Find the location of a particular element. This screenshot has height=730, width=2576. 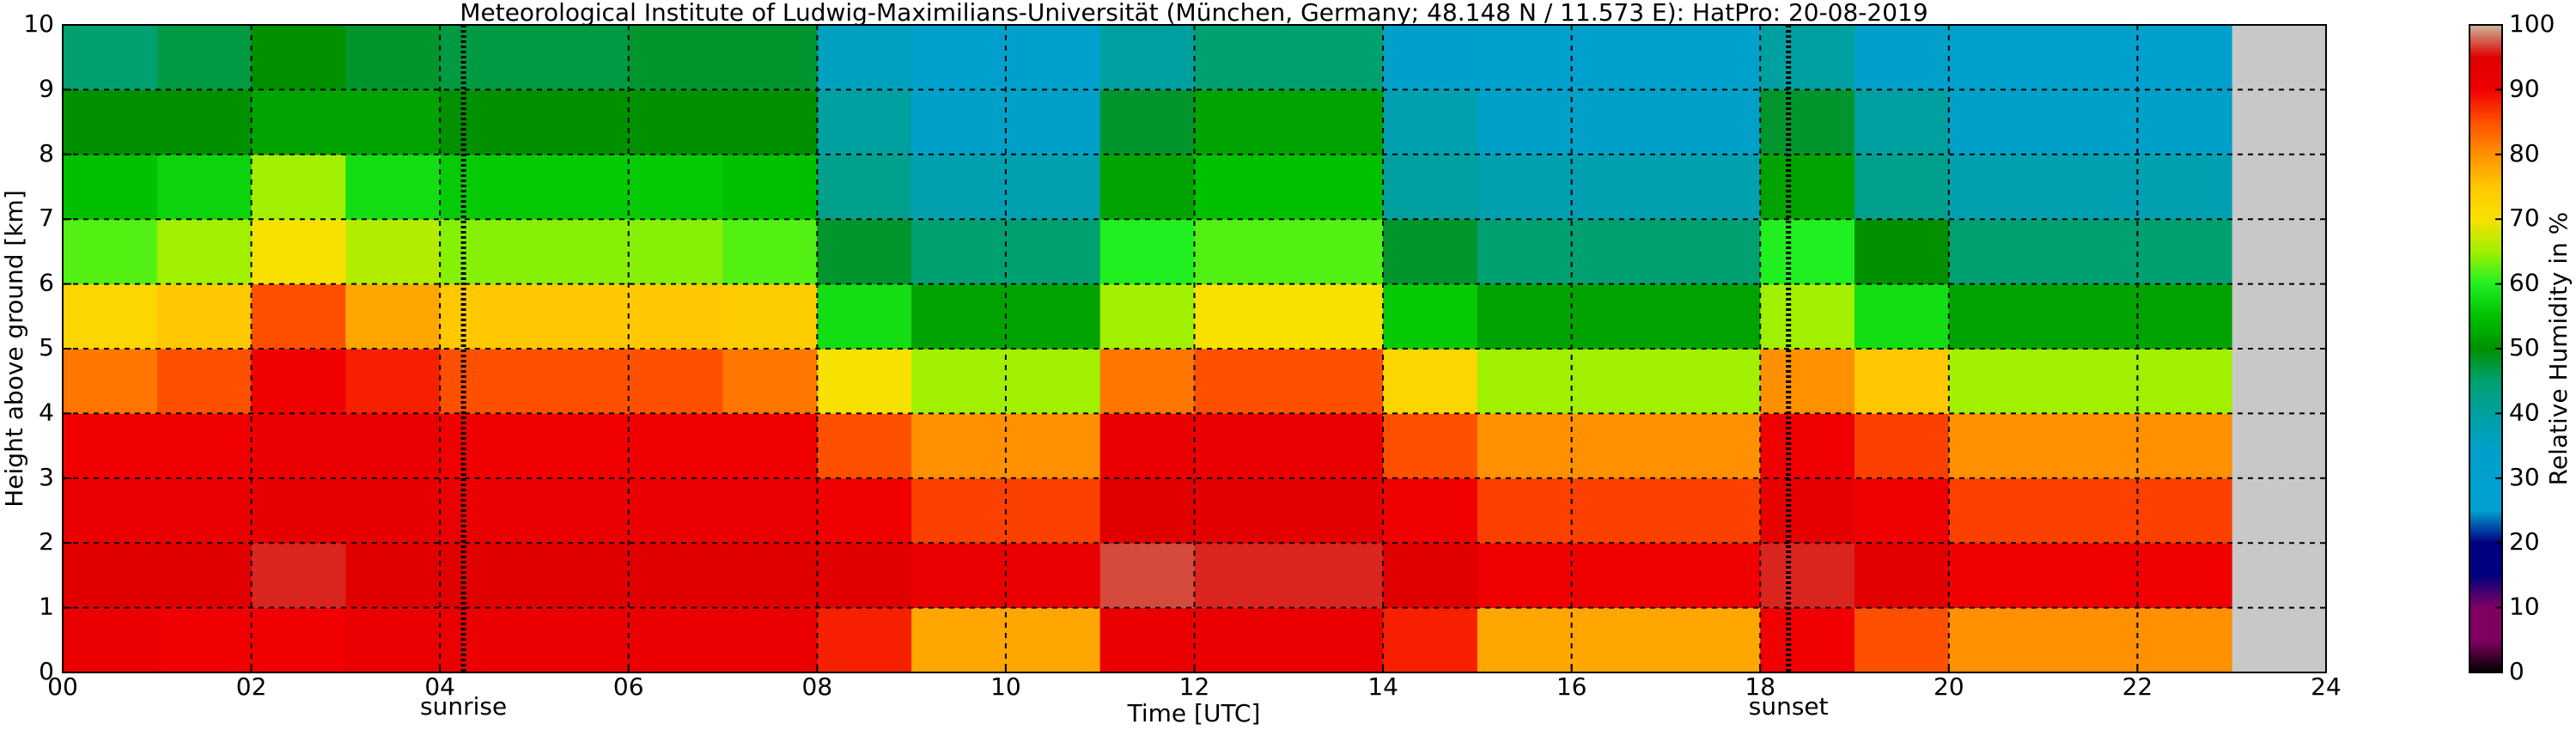

x-tick-label: 10 is located at coordinates (1005, 686).